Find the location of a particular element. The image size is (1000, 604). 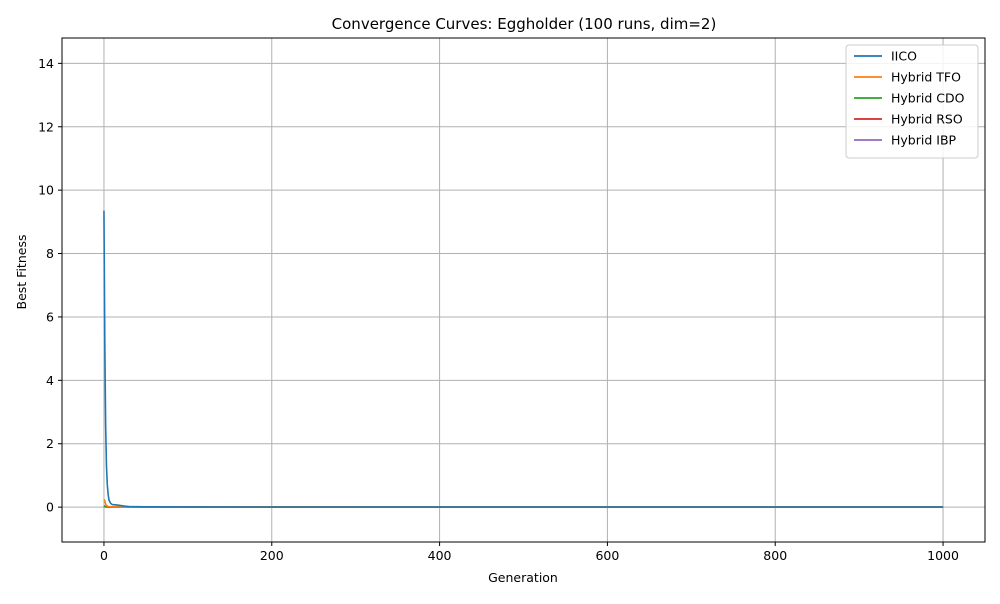

x-tick-label: 600 is located at coordinates (607, 555).